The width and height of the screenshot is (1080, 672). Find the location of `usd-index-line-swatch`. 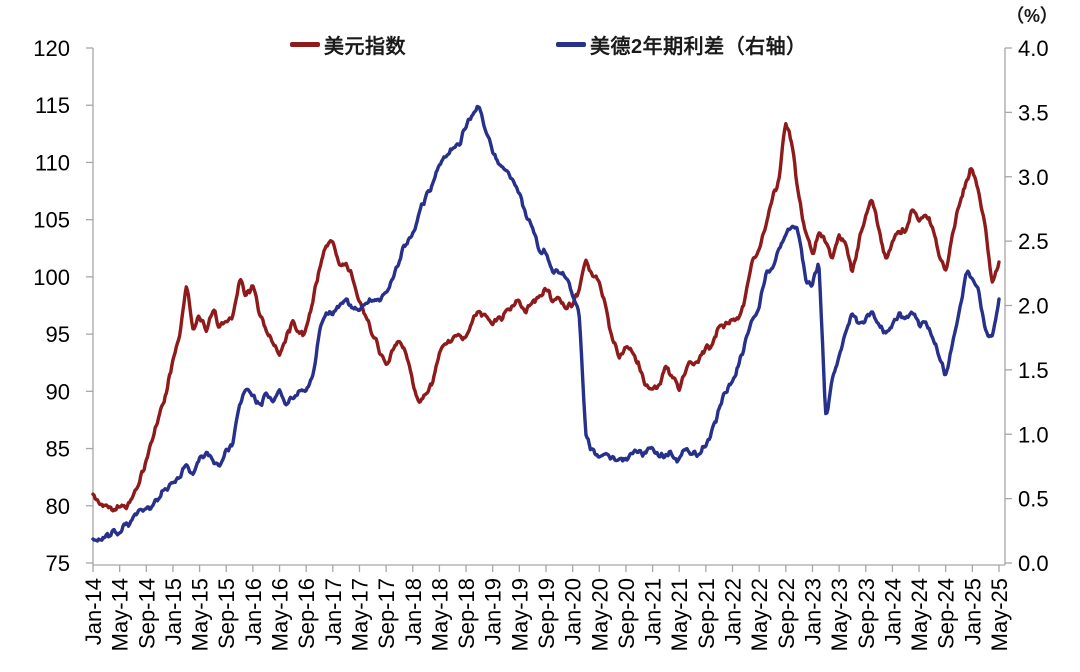

usd-index-line-swatch is located at coordinates (305, 44).